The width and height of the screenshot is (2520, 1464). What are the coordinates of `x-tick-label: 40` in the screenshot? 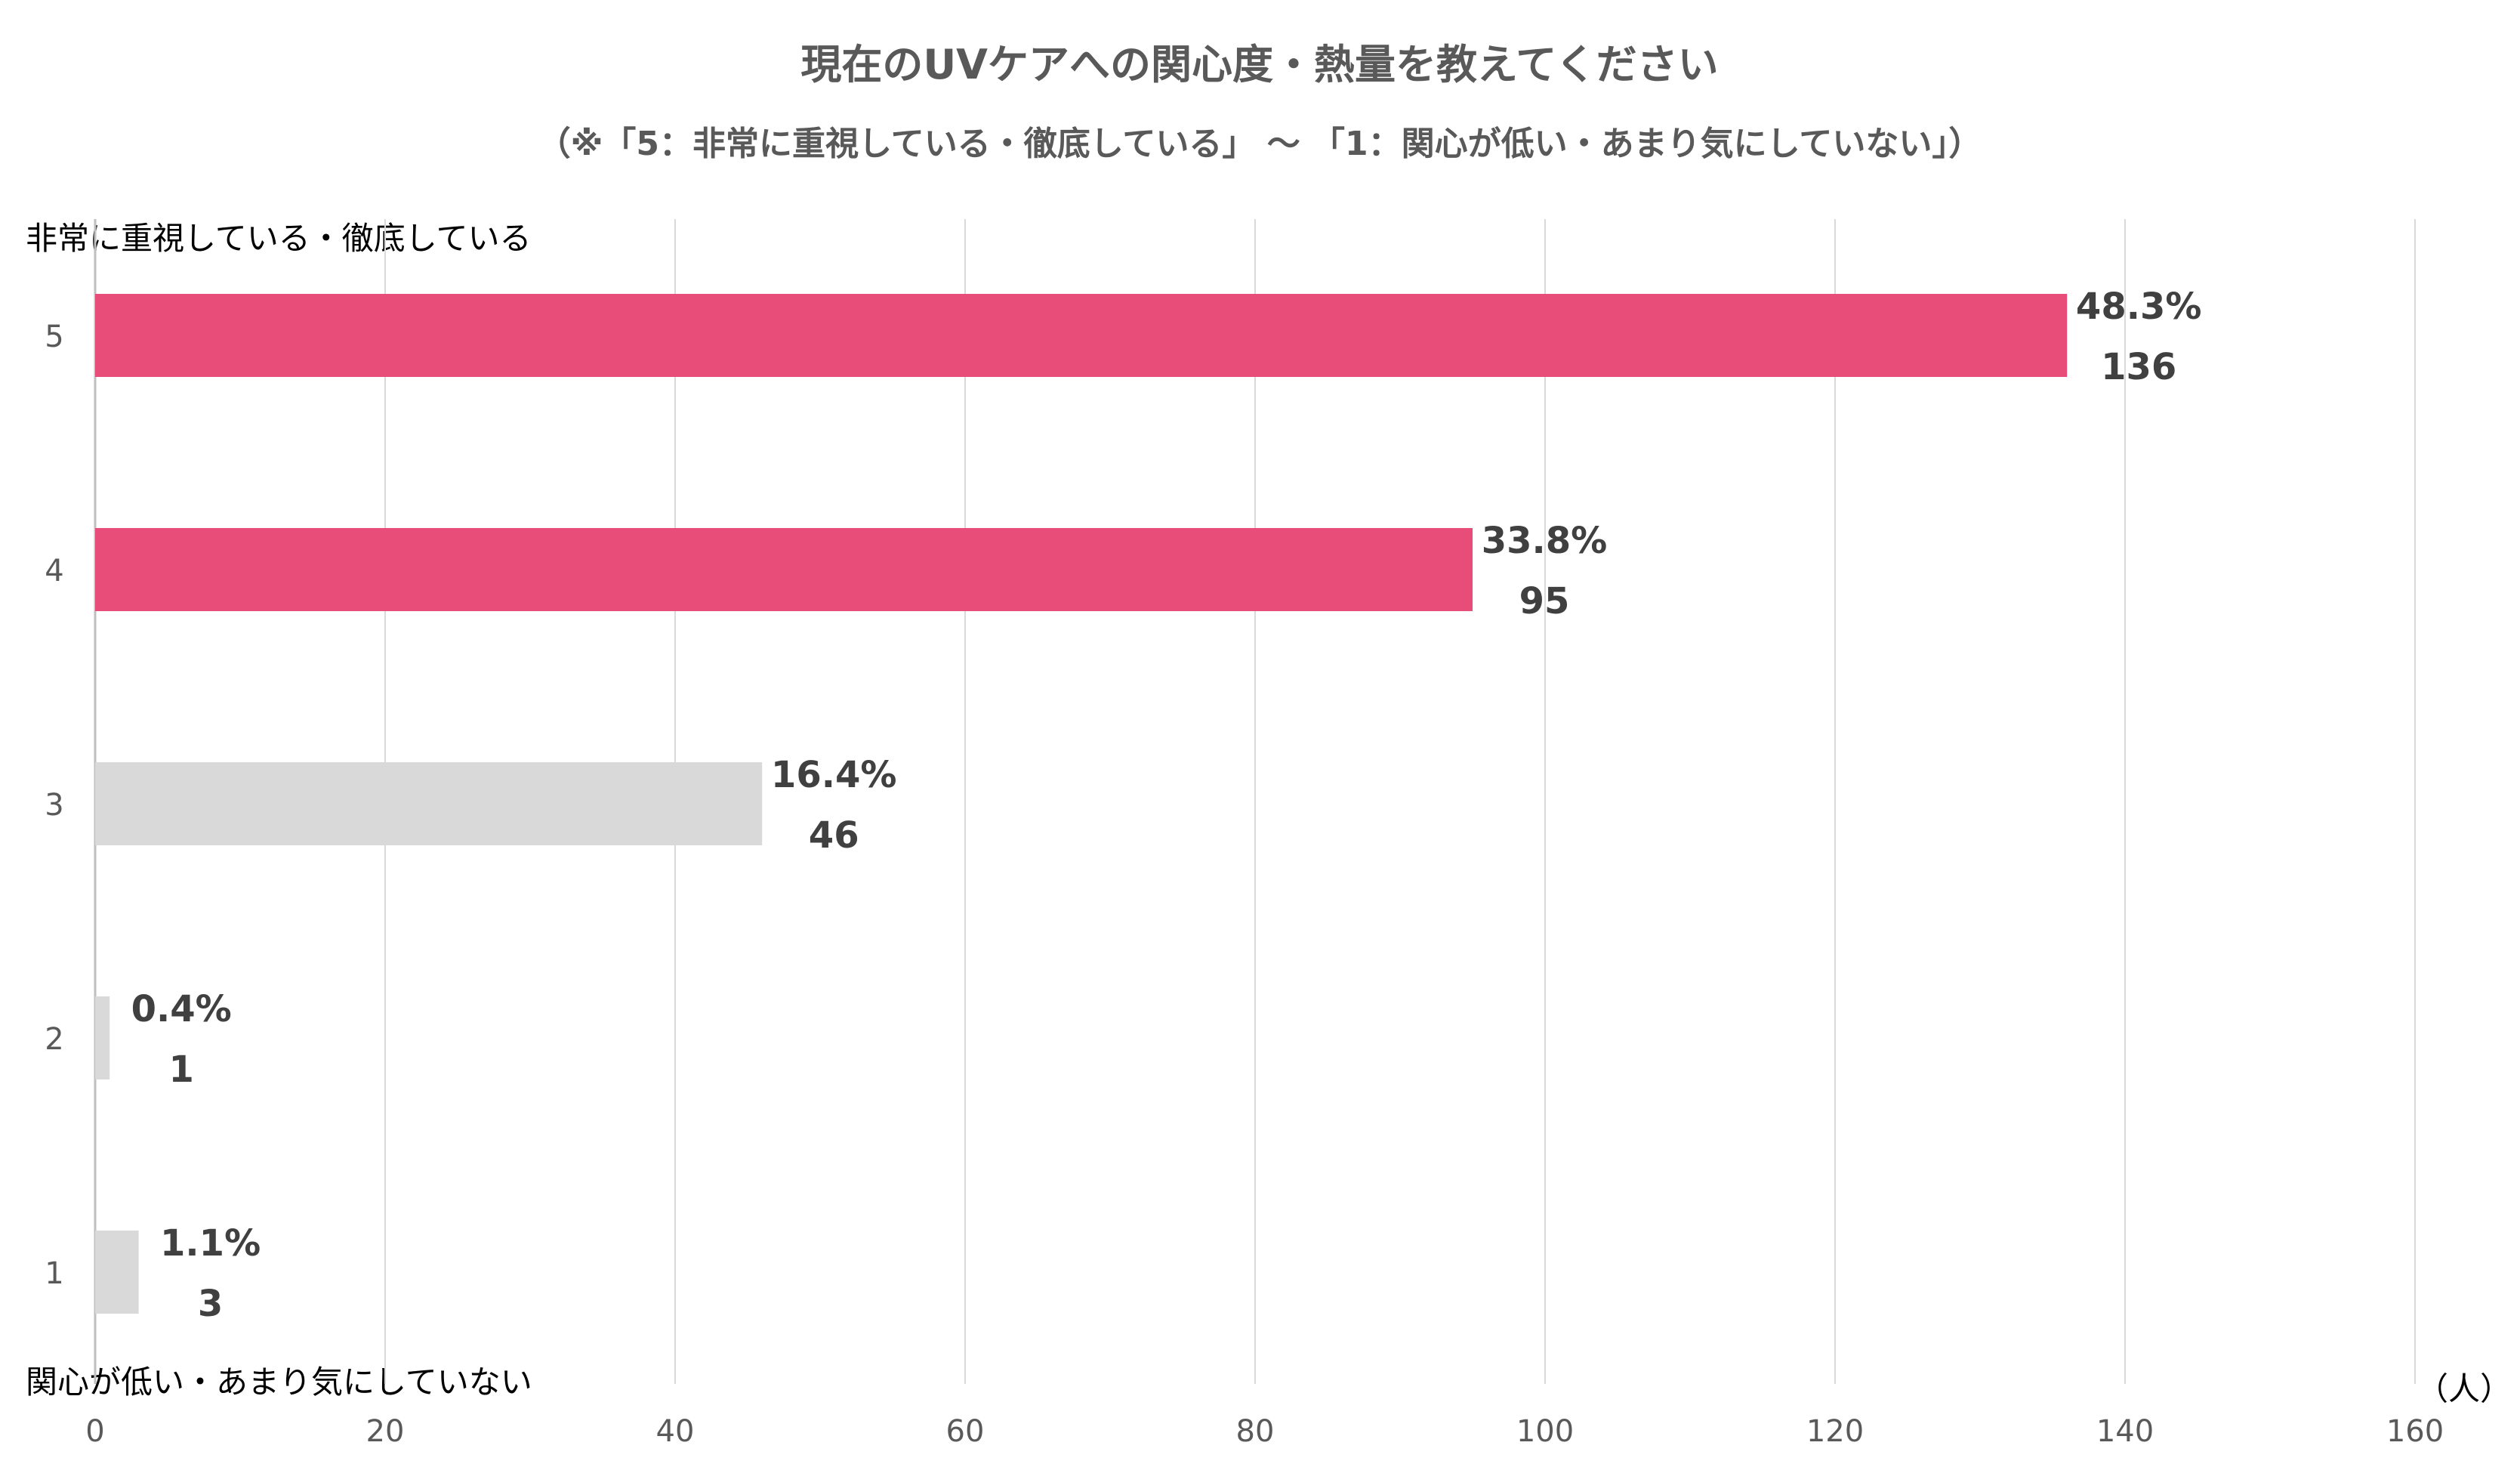 It's located at (675, 1431).